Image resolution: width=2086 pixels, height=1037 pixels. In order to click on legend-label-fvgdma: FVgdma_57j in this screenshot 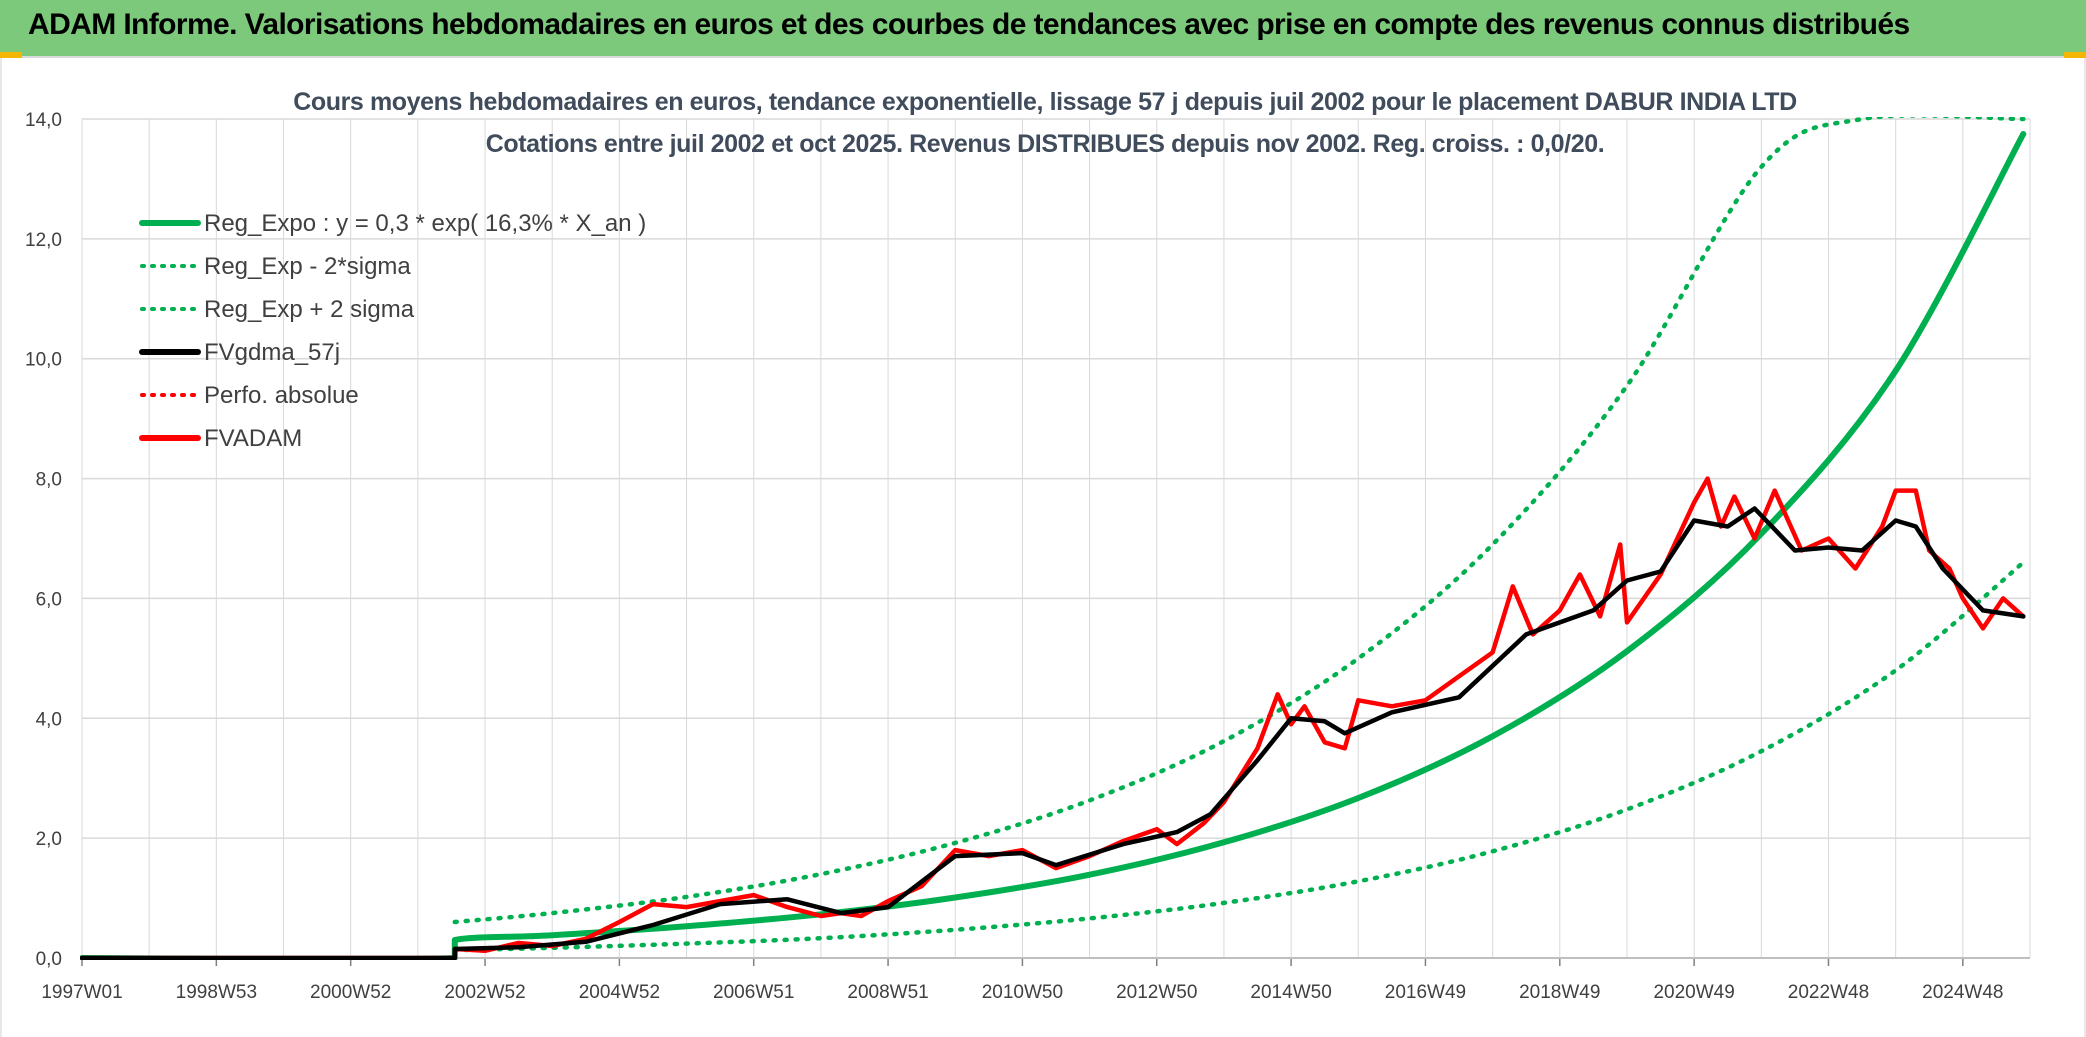, I will do `click(272, 352)`.